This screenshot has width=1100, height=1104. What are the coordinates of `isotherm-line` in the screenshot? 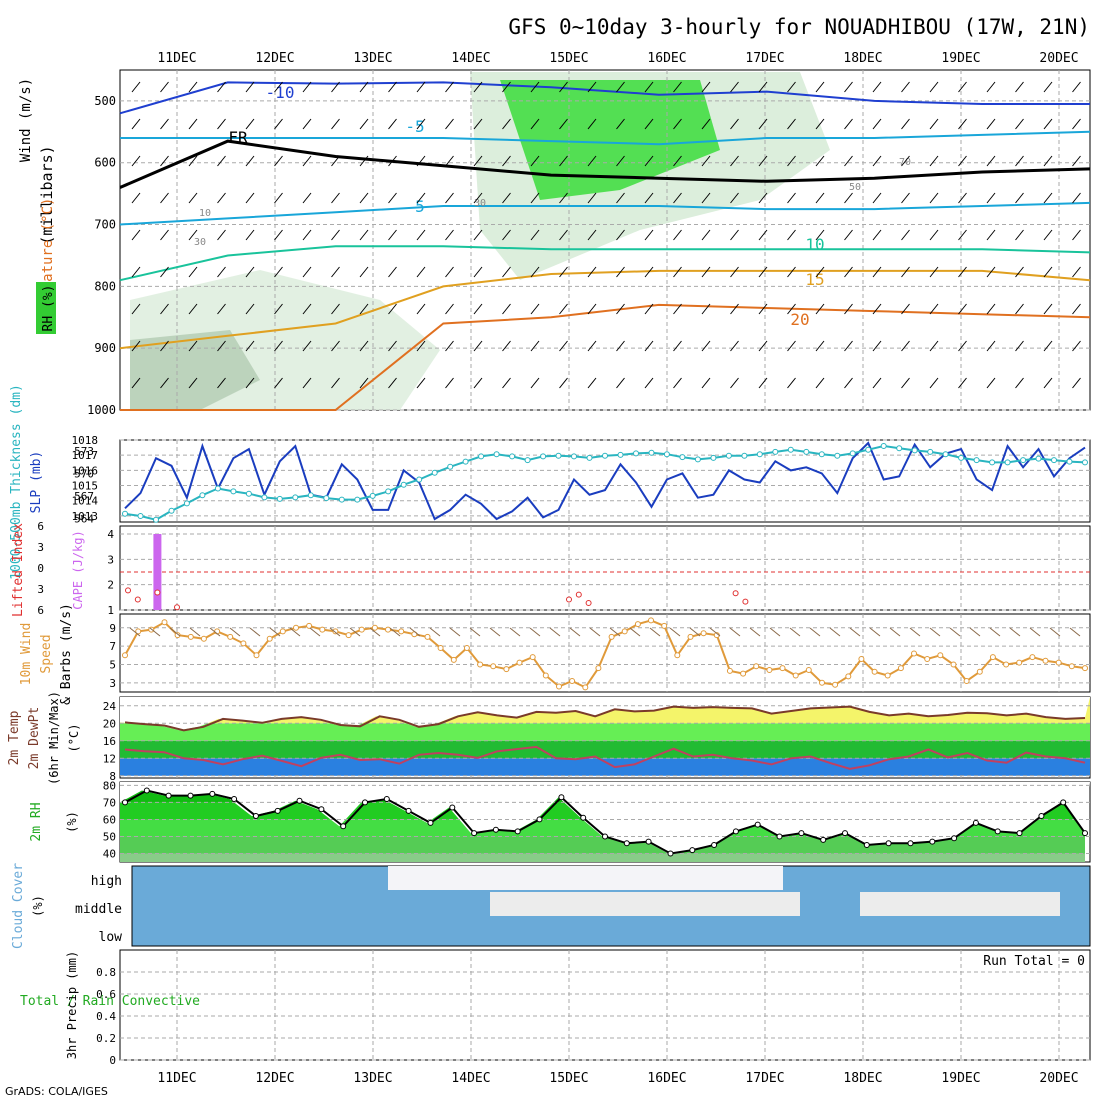 It's located at (605, 213).